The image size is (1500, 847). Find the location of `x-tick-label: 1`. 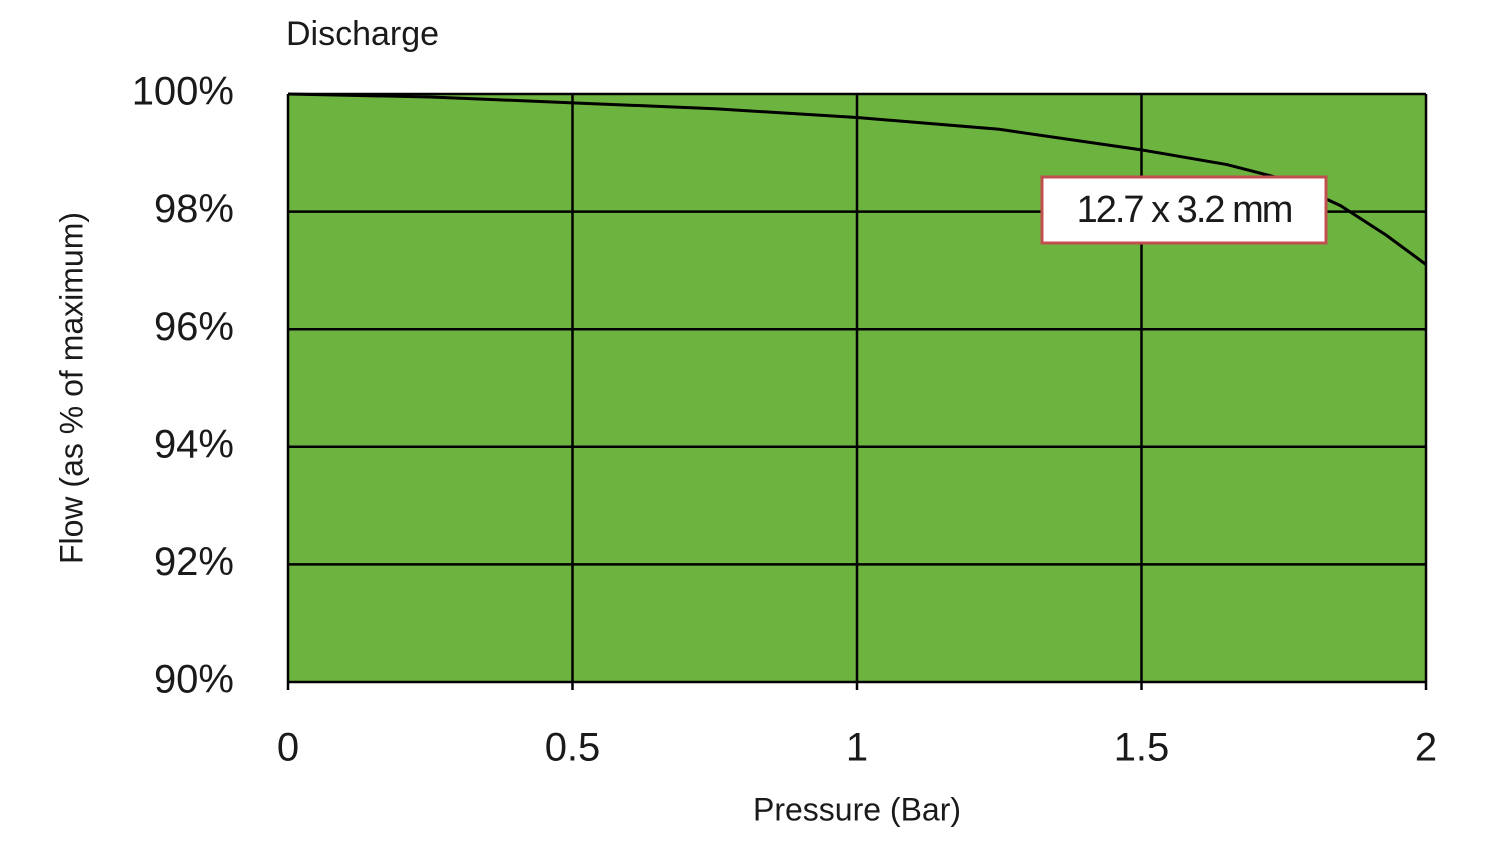

x-tick-label: 1 is located at coordinates (857, 748).